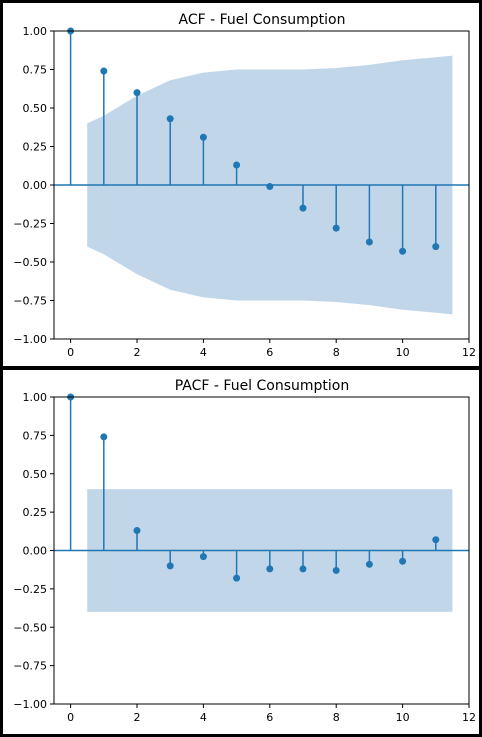 The image size is (482, 737). Describe the element at coordinates (403, 717) in the screenshot. I see `pacf-xtick-label: 10` at that location.